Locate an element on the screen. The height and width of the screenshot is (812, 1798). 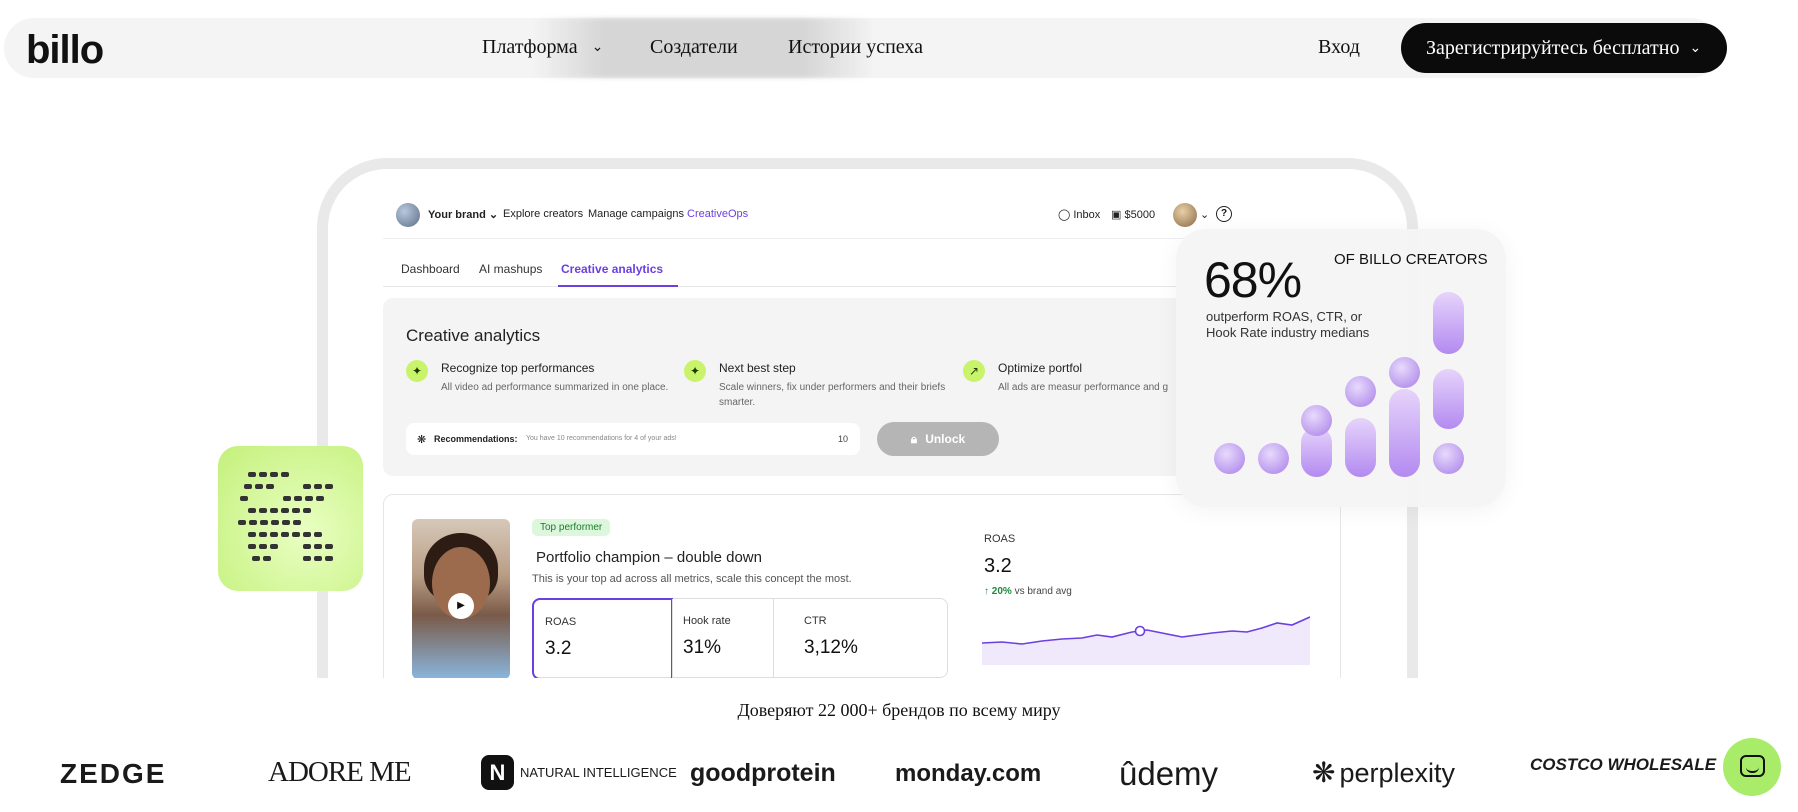
metric-roas: ROAS 3.2 is located at coordinates (602, 638).